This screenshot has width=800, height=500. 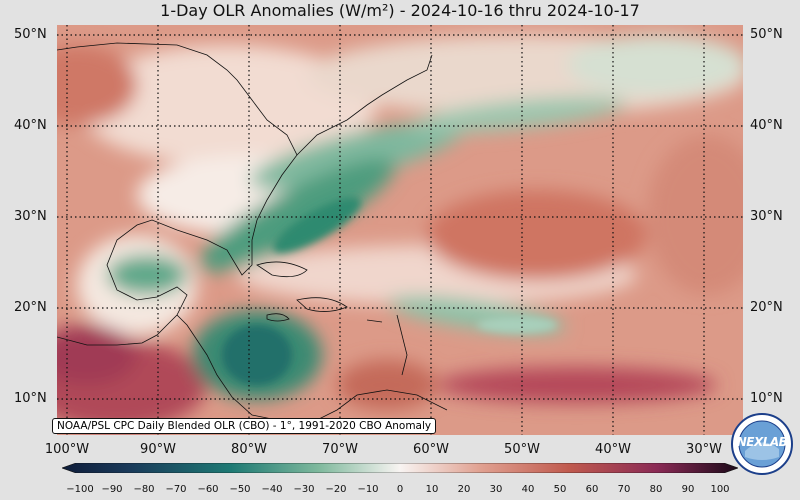 I want to click on lon-label: 70°W, so click(x=340, y=449).